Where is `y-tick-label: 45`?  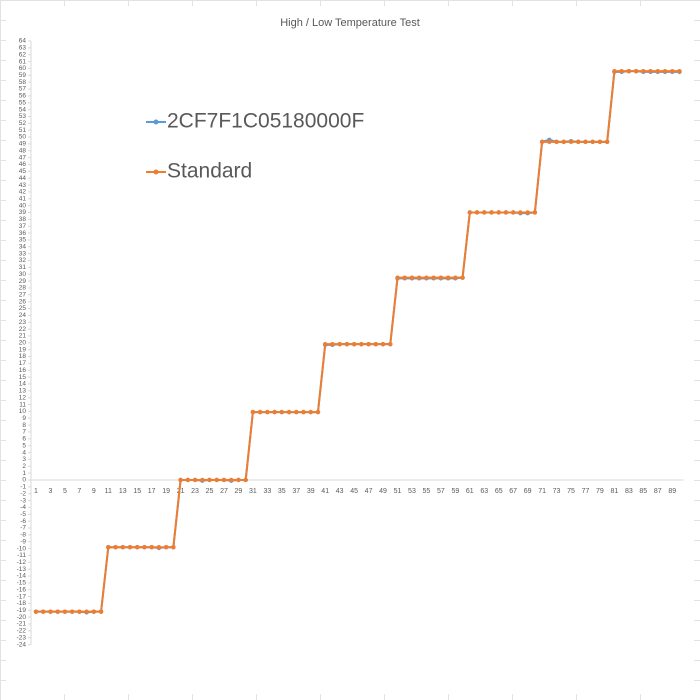
y-tick-label: 45 is located at coordinates (23, 171).